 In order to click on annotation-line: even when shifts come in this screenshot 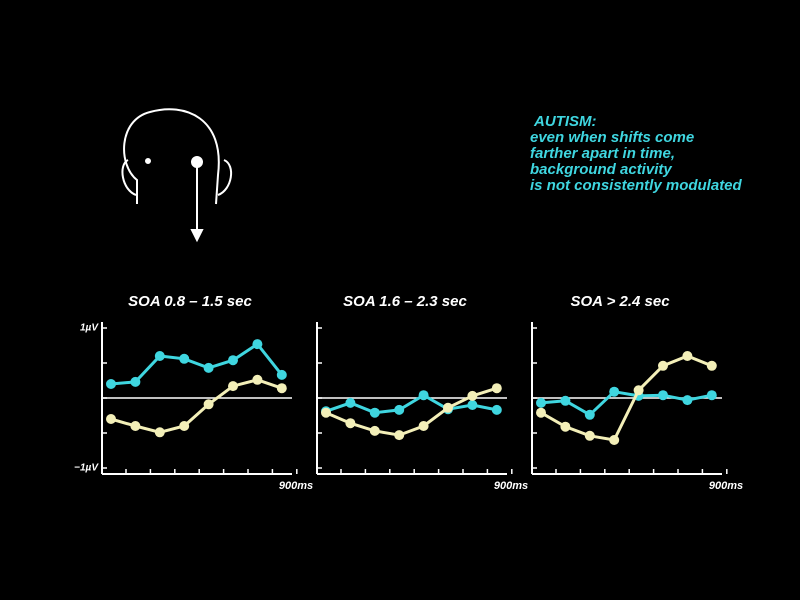, I will do `click(612, 137)`.